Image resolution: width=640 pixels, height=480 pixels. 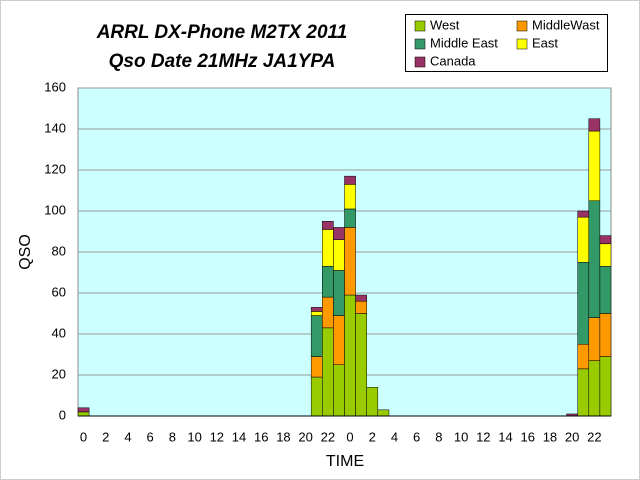 What do you see at coordinates (59, 373) in the screenshot?
I see `y-tick-label: 20` at bounding box center [59, 373].